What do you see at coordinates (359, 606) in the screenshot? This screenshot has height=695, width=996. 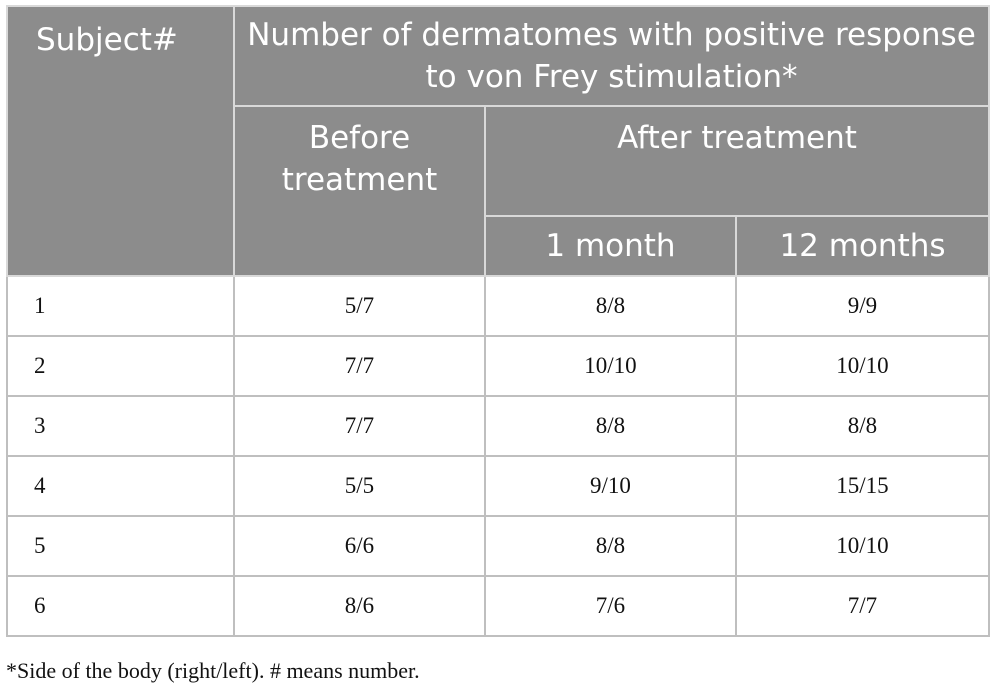 I see `cell-before: 8/6` at bounding box center [359, 606].